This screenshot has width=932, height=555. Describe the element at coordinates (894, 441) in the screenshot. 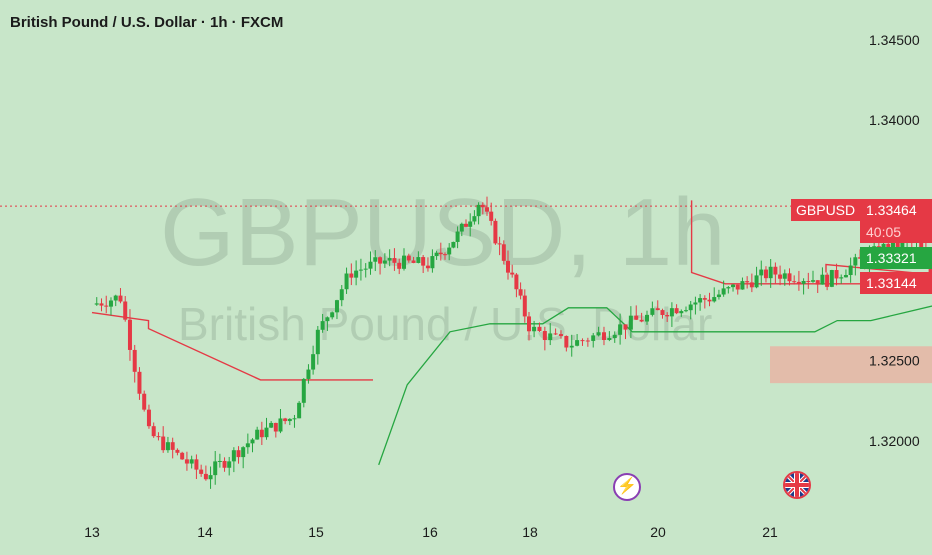

I see `y-tick-label-4: 1.32000` at that location.